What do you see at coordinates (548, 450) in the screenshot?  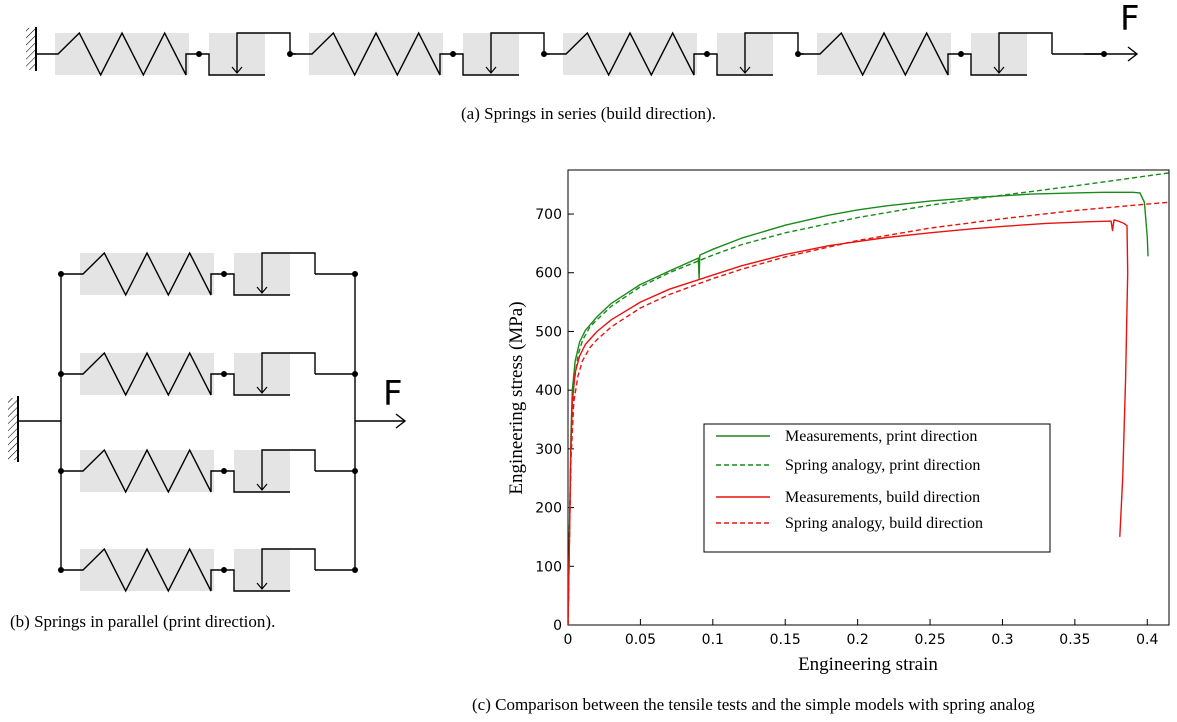 I see `y-tick-label: 300` at bounding box center [548, 450].